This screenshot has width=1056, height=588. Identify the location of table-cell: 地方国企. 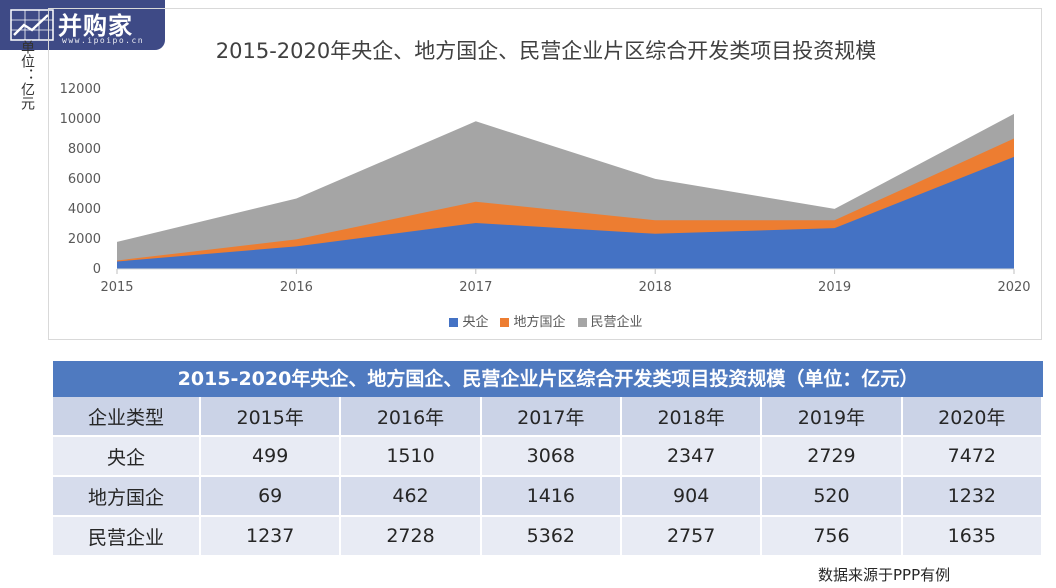
(127, 497).